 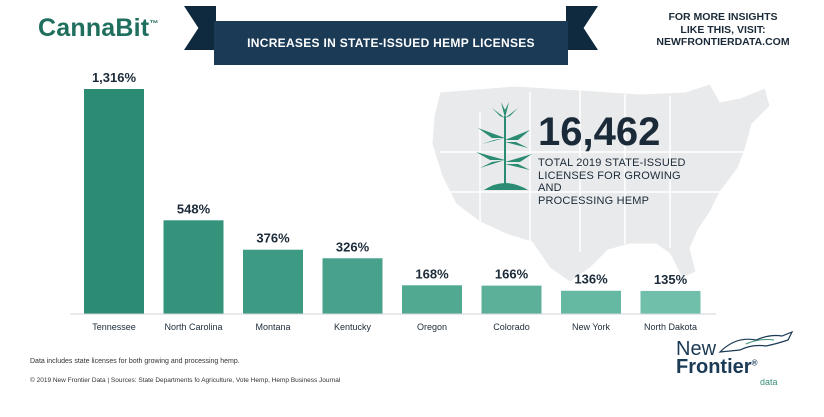 What do you see at coordinates (154, 23) in the screenshot?
I see `brand-tm: ™` at bounding box center [154, 23].